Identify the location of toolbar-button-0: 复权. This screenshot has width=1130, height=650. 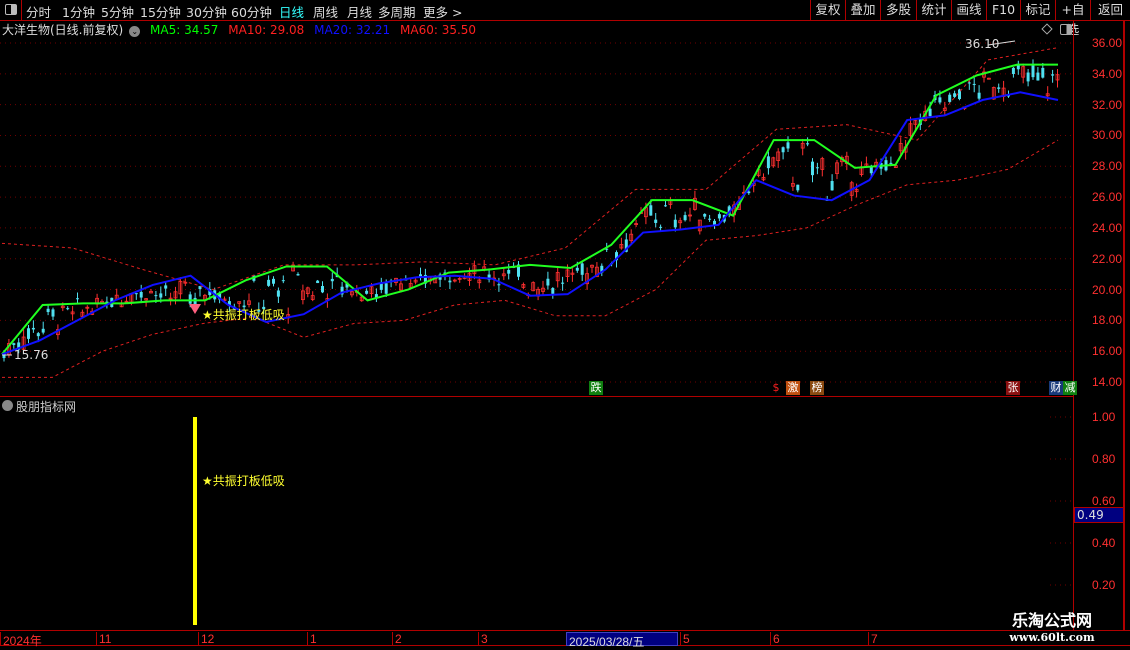
(827, 10).